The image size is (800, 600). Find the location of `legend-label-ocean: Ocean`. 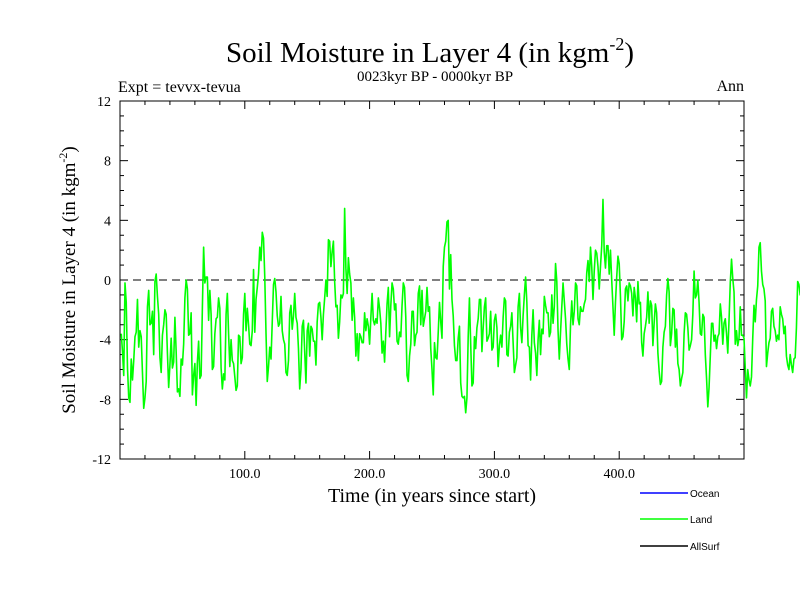

legend-label-ocean: Ocean is located at coordinates (704, 494).